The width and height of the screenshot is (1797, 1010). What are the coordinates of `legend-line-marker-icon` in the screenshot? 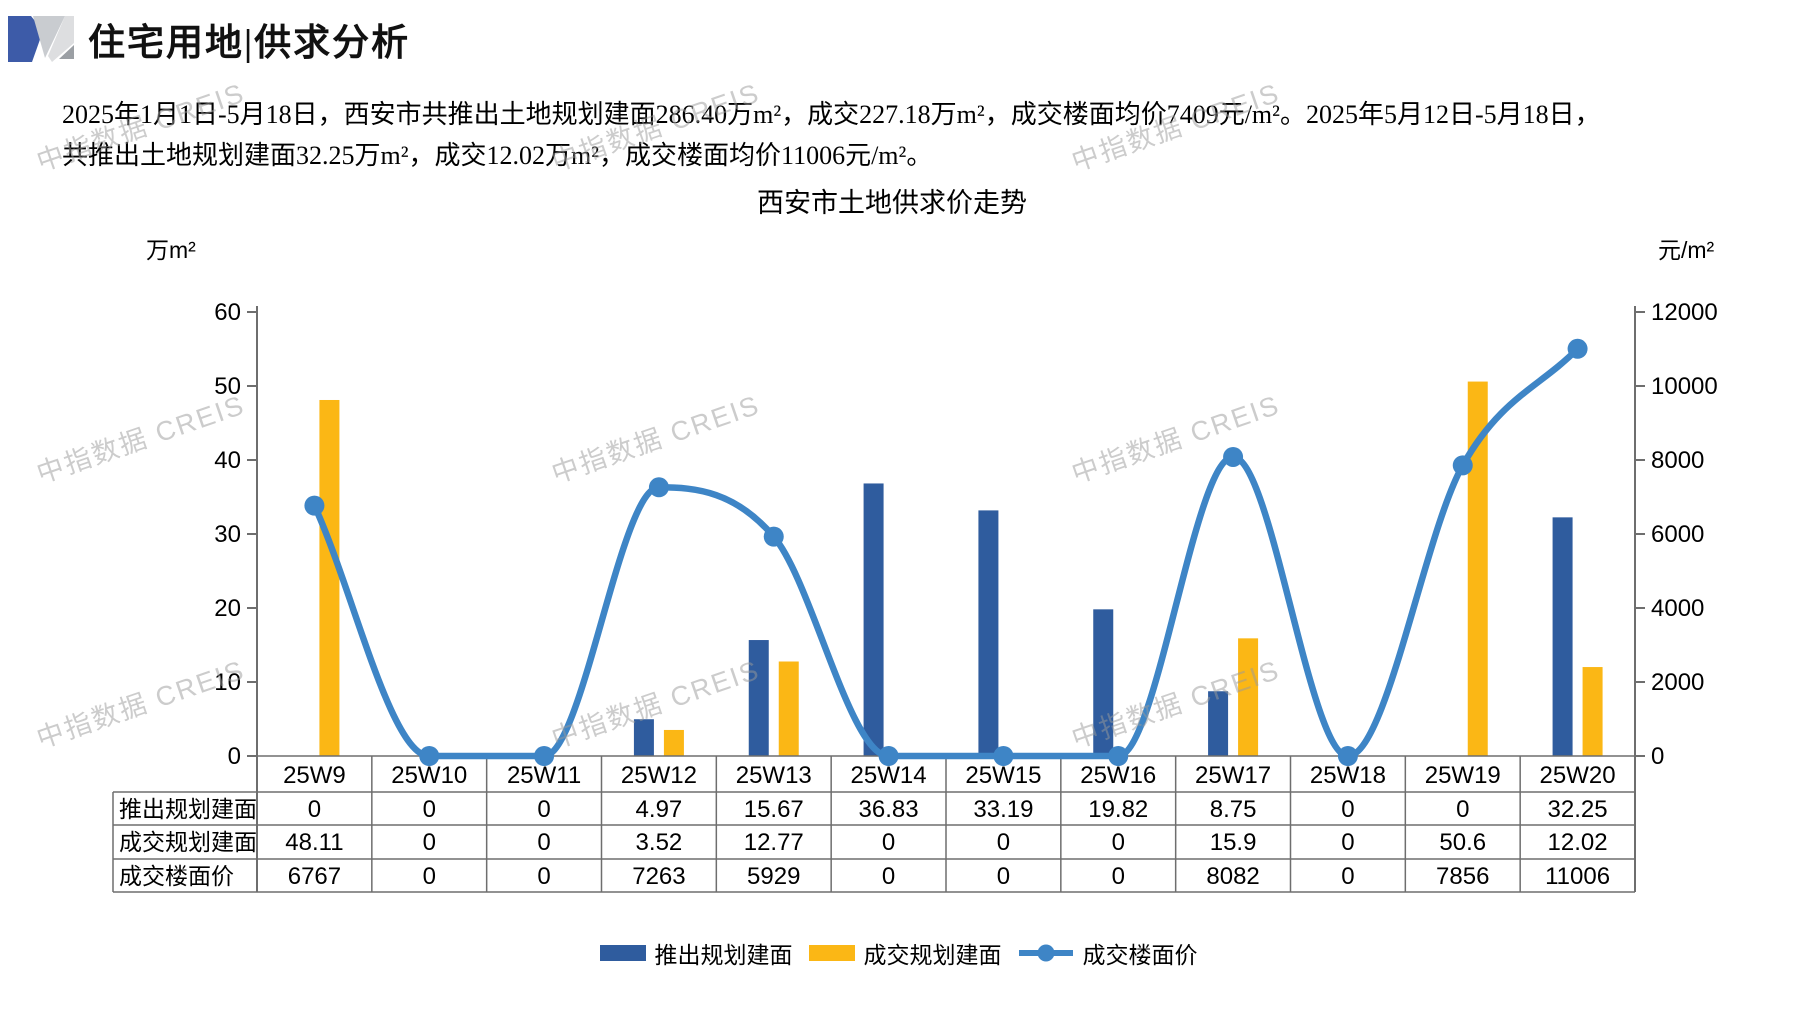 It's located at (1045, 953).